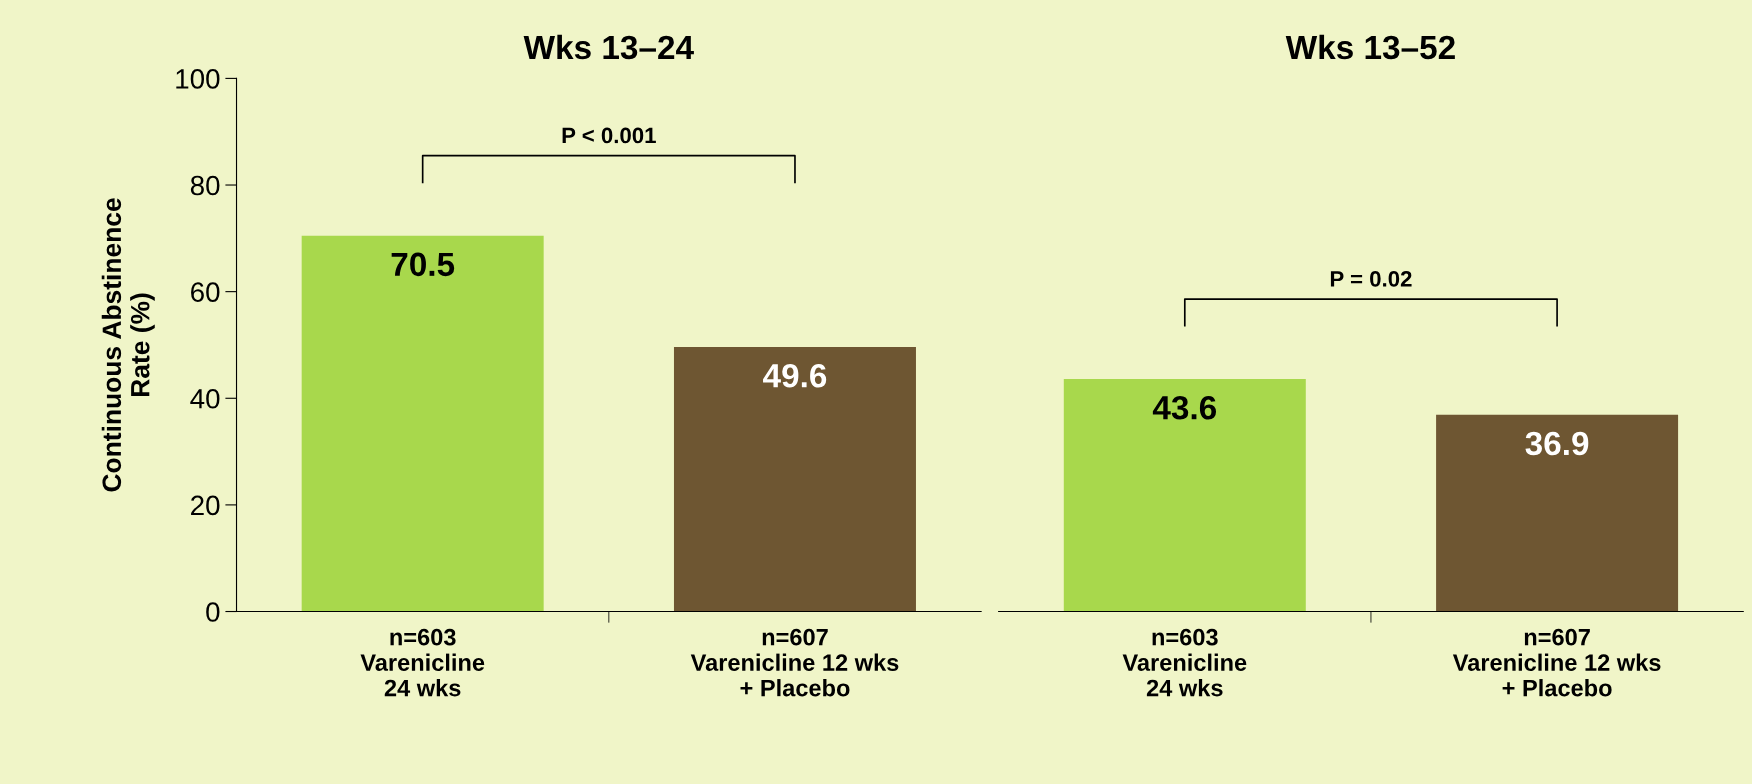 This screenshot has width=1752, height=784. Describe the element at coordinates (205, 292) in the screenshot. I see `y-tick-label: 60` at that location.